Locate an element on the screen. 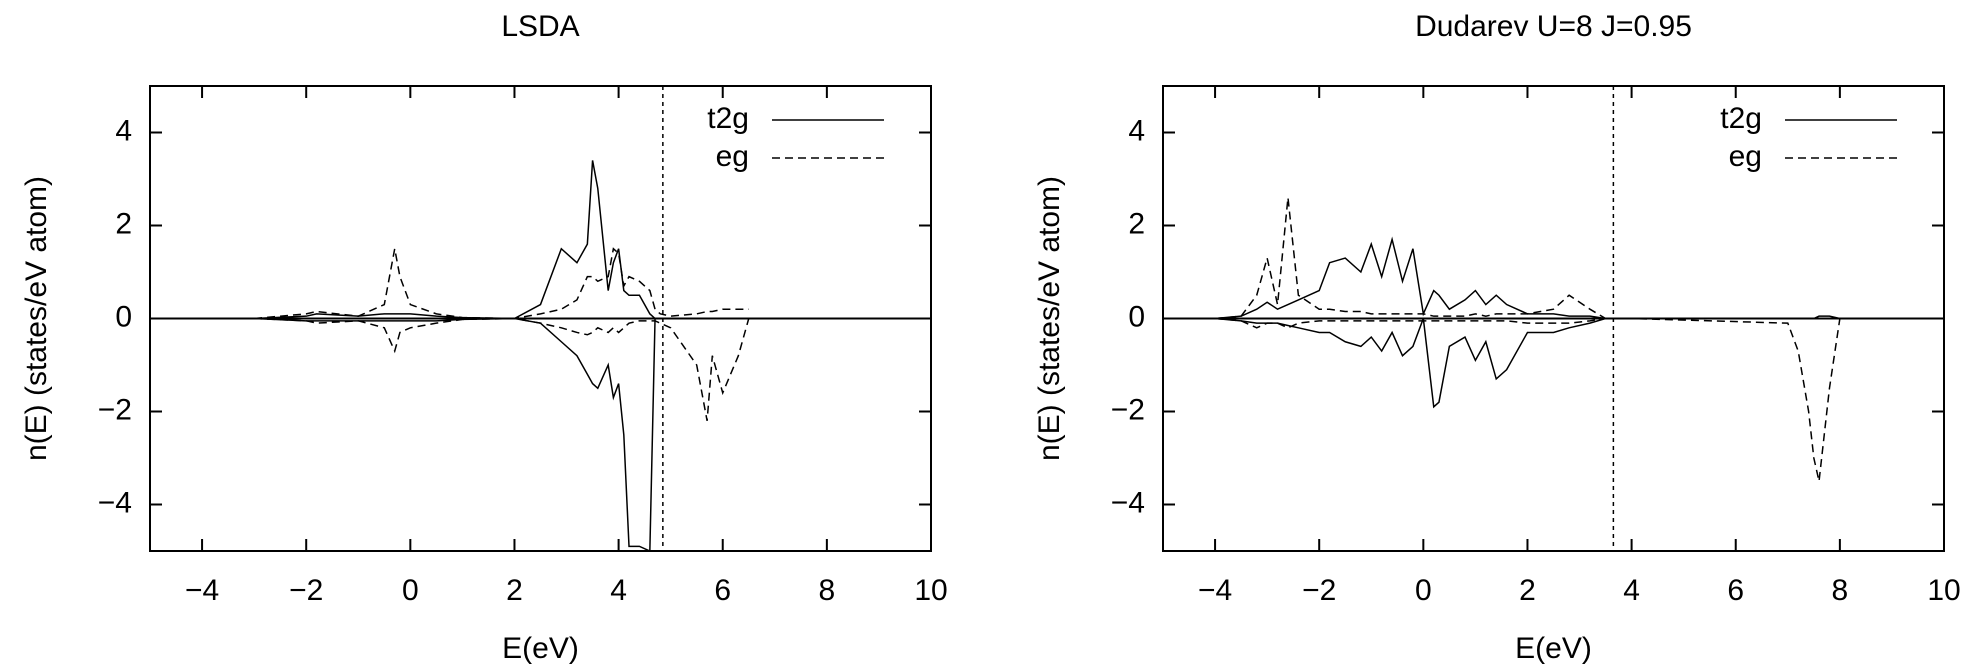 The width and height of the screenshot is (1969, 671). chart-title: Dudarev U=8 J=0.95 is located at coordinates (1553, 26).